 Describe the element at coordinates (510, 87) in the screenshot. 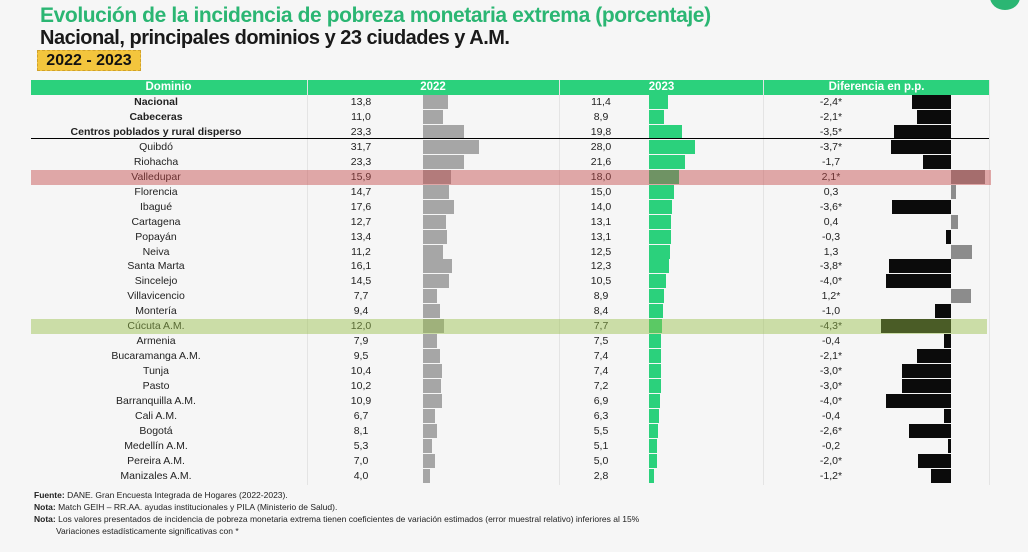

I see `table-header: Dominio 2022 2023 Diferencia en p.p.` at that location.